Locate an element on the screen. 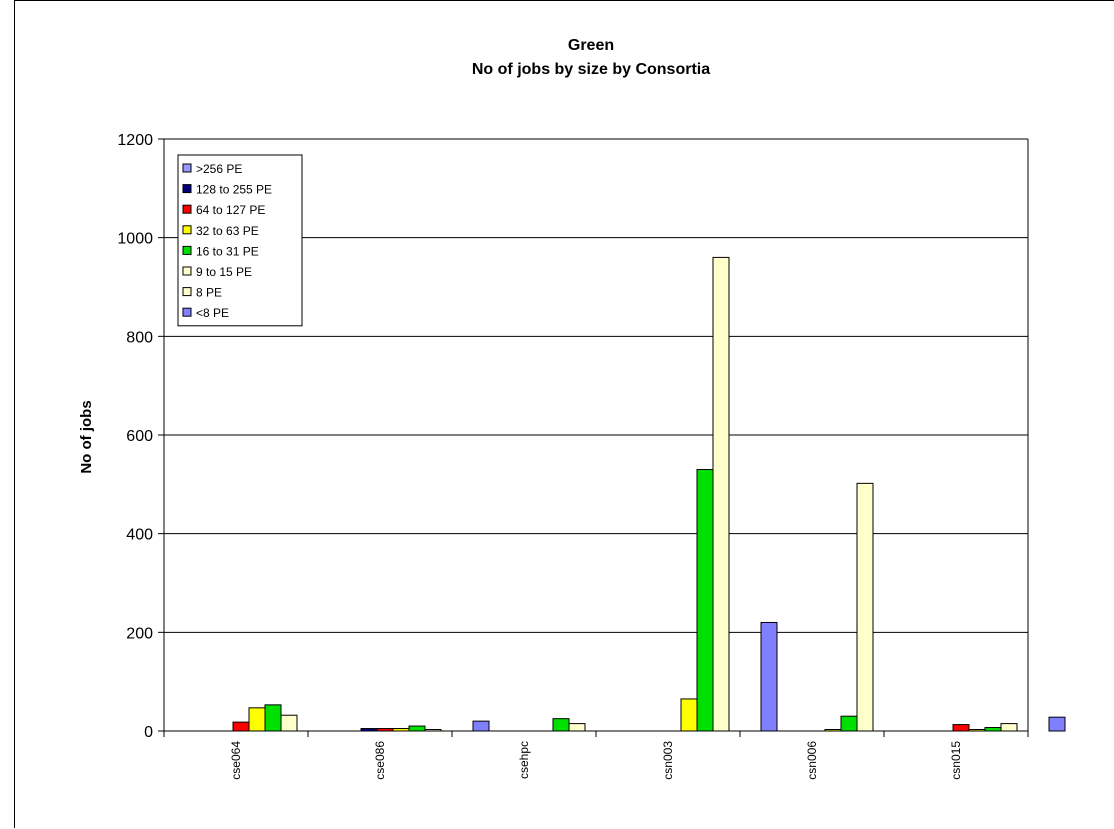 The height and width of the screenshot is (829, 1114). chart-title: Green is located at coordinates (591, 45).